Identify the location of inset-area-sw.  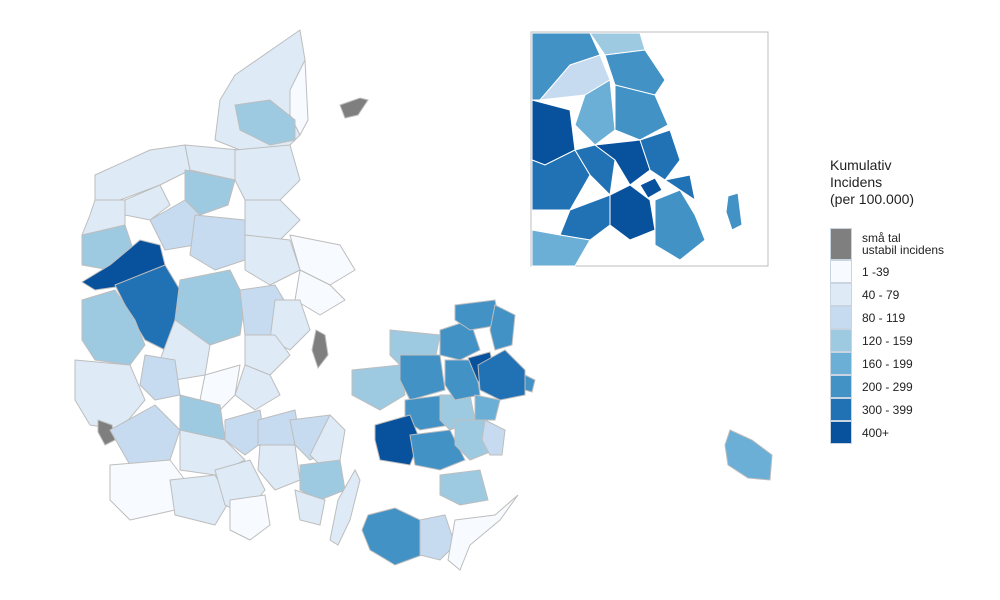
(585, 217).